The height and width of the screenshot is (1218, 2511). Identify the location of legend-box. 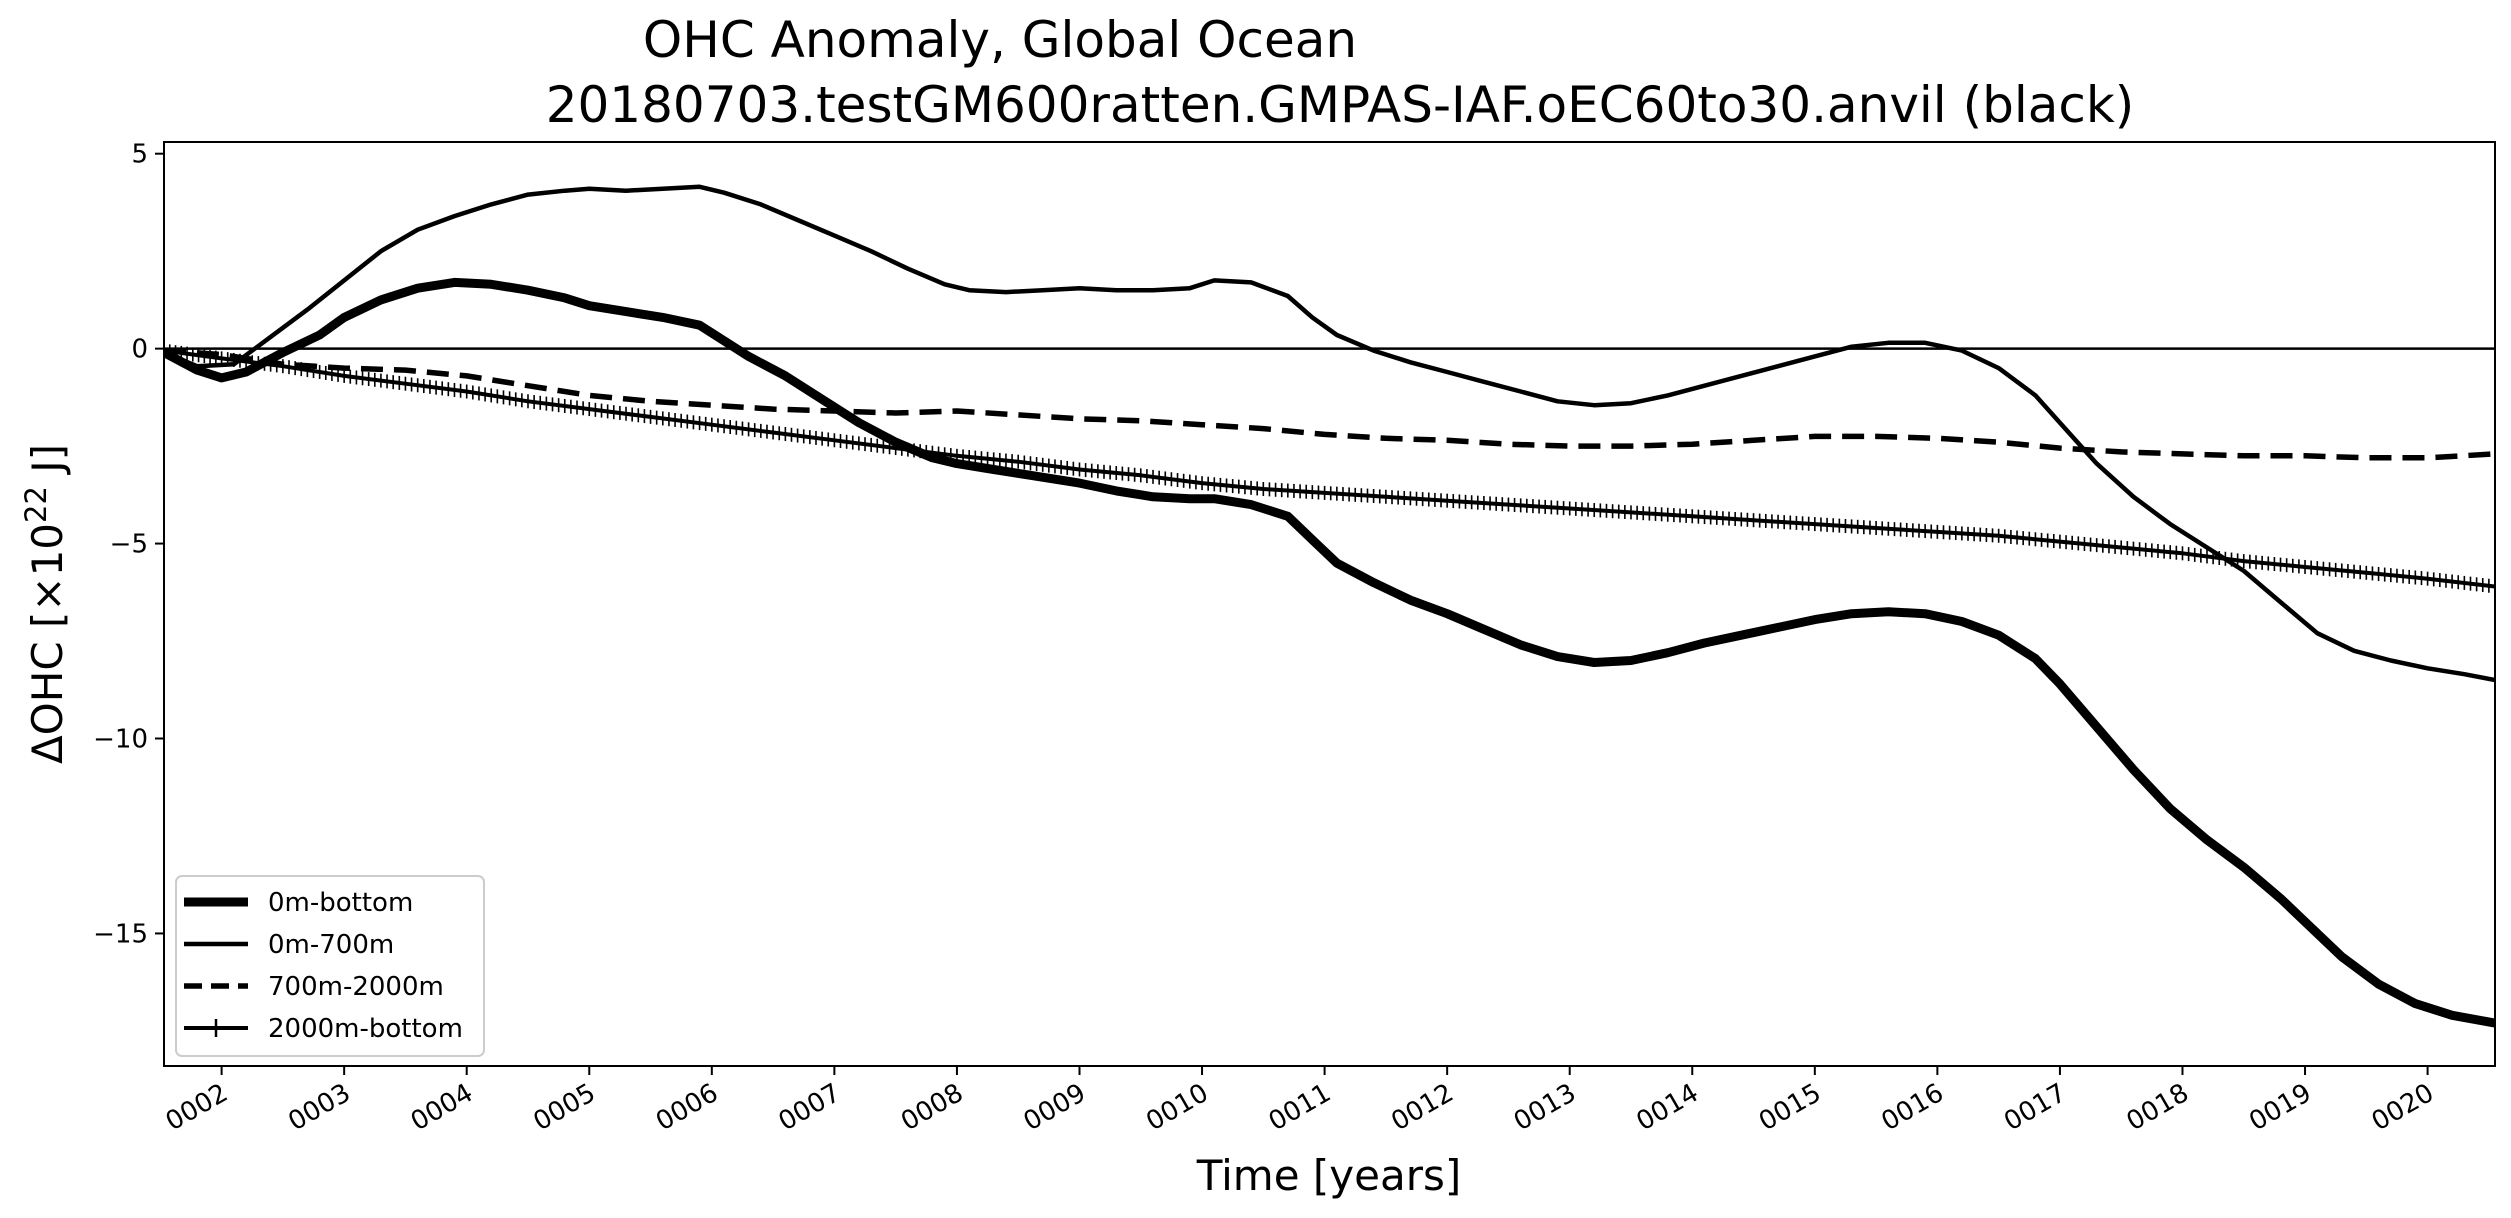
(330, 966).